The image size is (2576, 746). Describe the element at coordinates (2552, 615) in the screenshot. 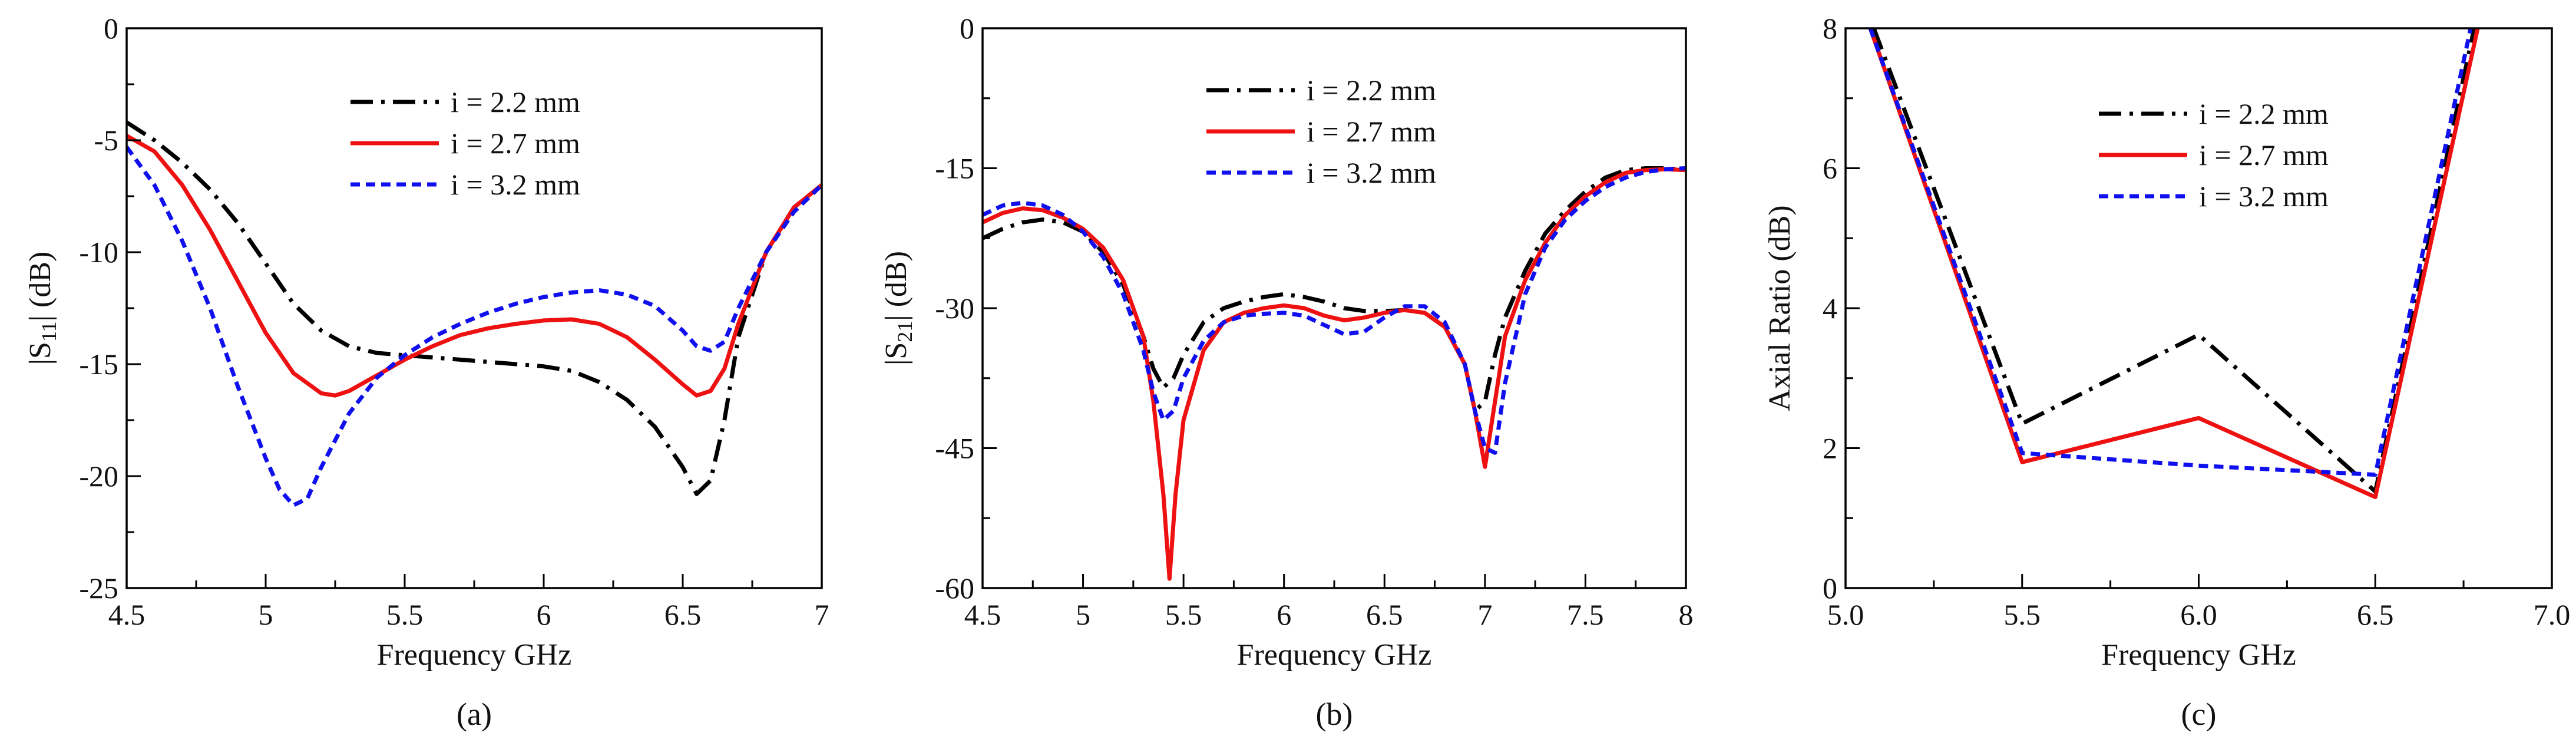

I see `x-tick-label: 7.0` at that location.